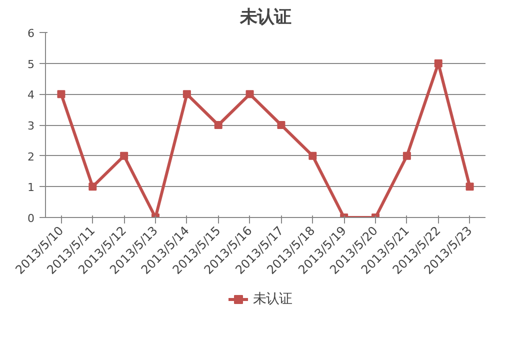  Describe the element at coordinates (31, 33) in the screenshot. I see `y-tick-label: 6` at that location.